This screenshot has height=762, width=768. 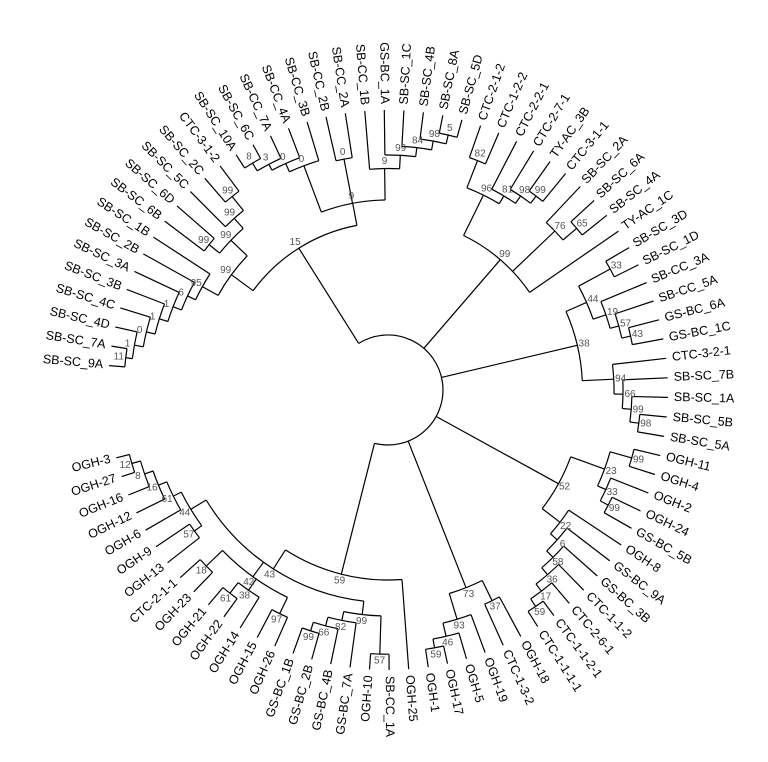 What do you see at coordinates (638, 334) in the screenshot?
I see `bootstrap-label: 43` at bounding box center [638, 334].